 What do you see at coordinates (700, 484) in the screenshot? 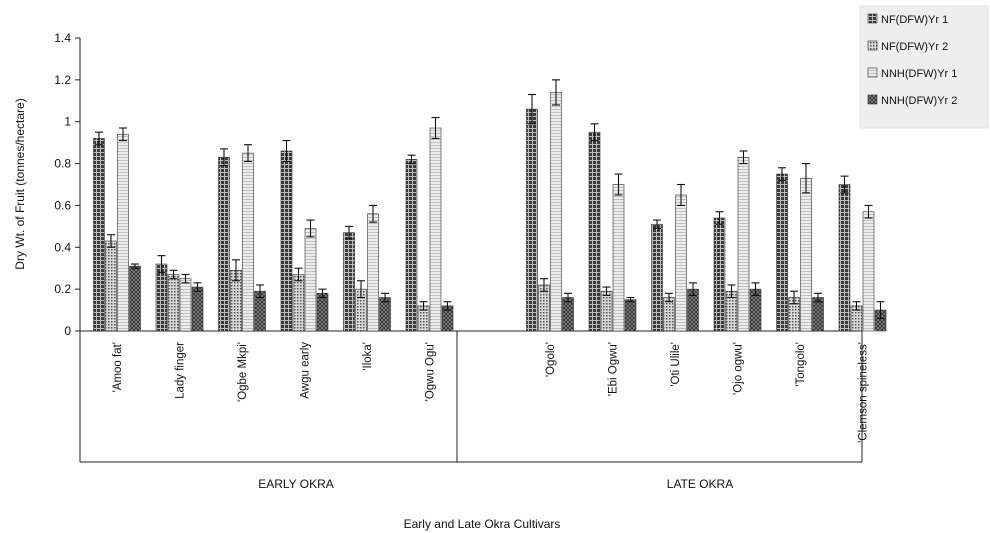
I see `group-label: LATE OKRA` at bounding box center [700, 484].